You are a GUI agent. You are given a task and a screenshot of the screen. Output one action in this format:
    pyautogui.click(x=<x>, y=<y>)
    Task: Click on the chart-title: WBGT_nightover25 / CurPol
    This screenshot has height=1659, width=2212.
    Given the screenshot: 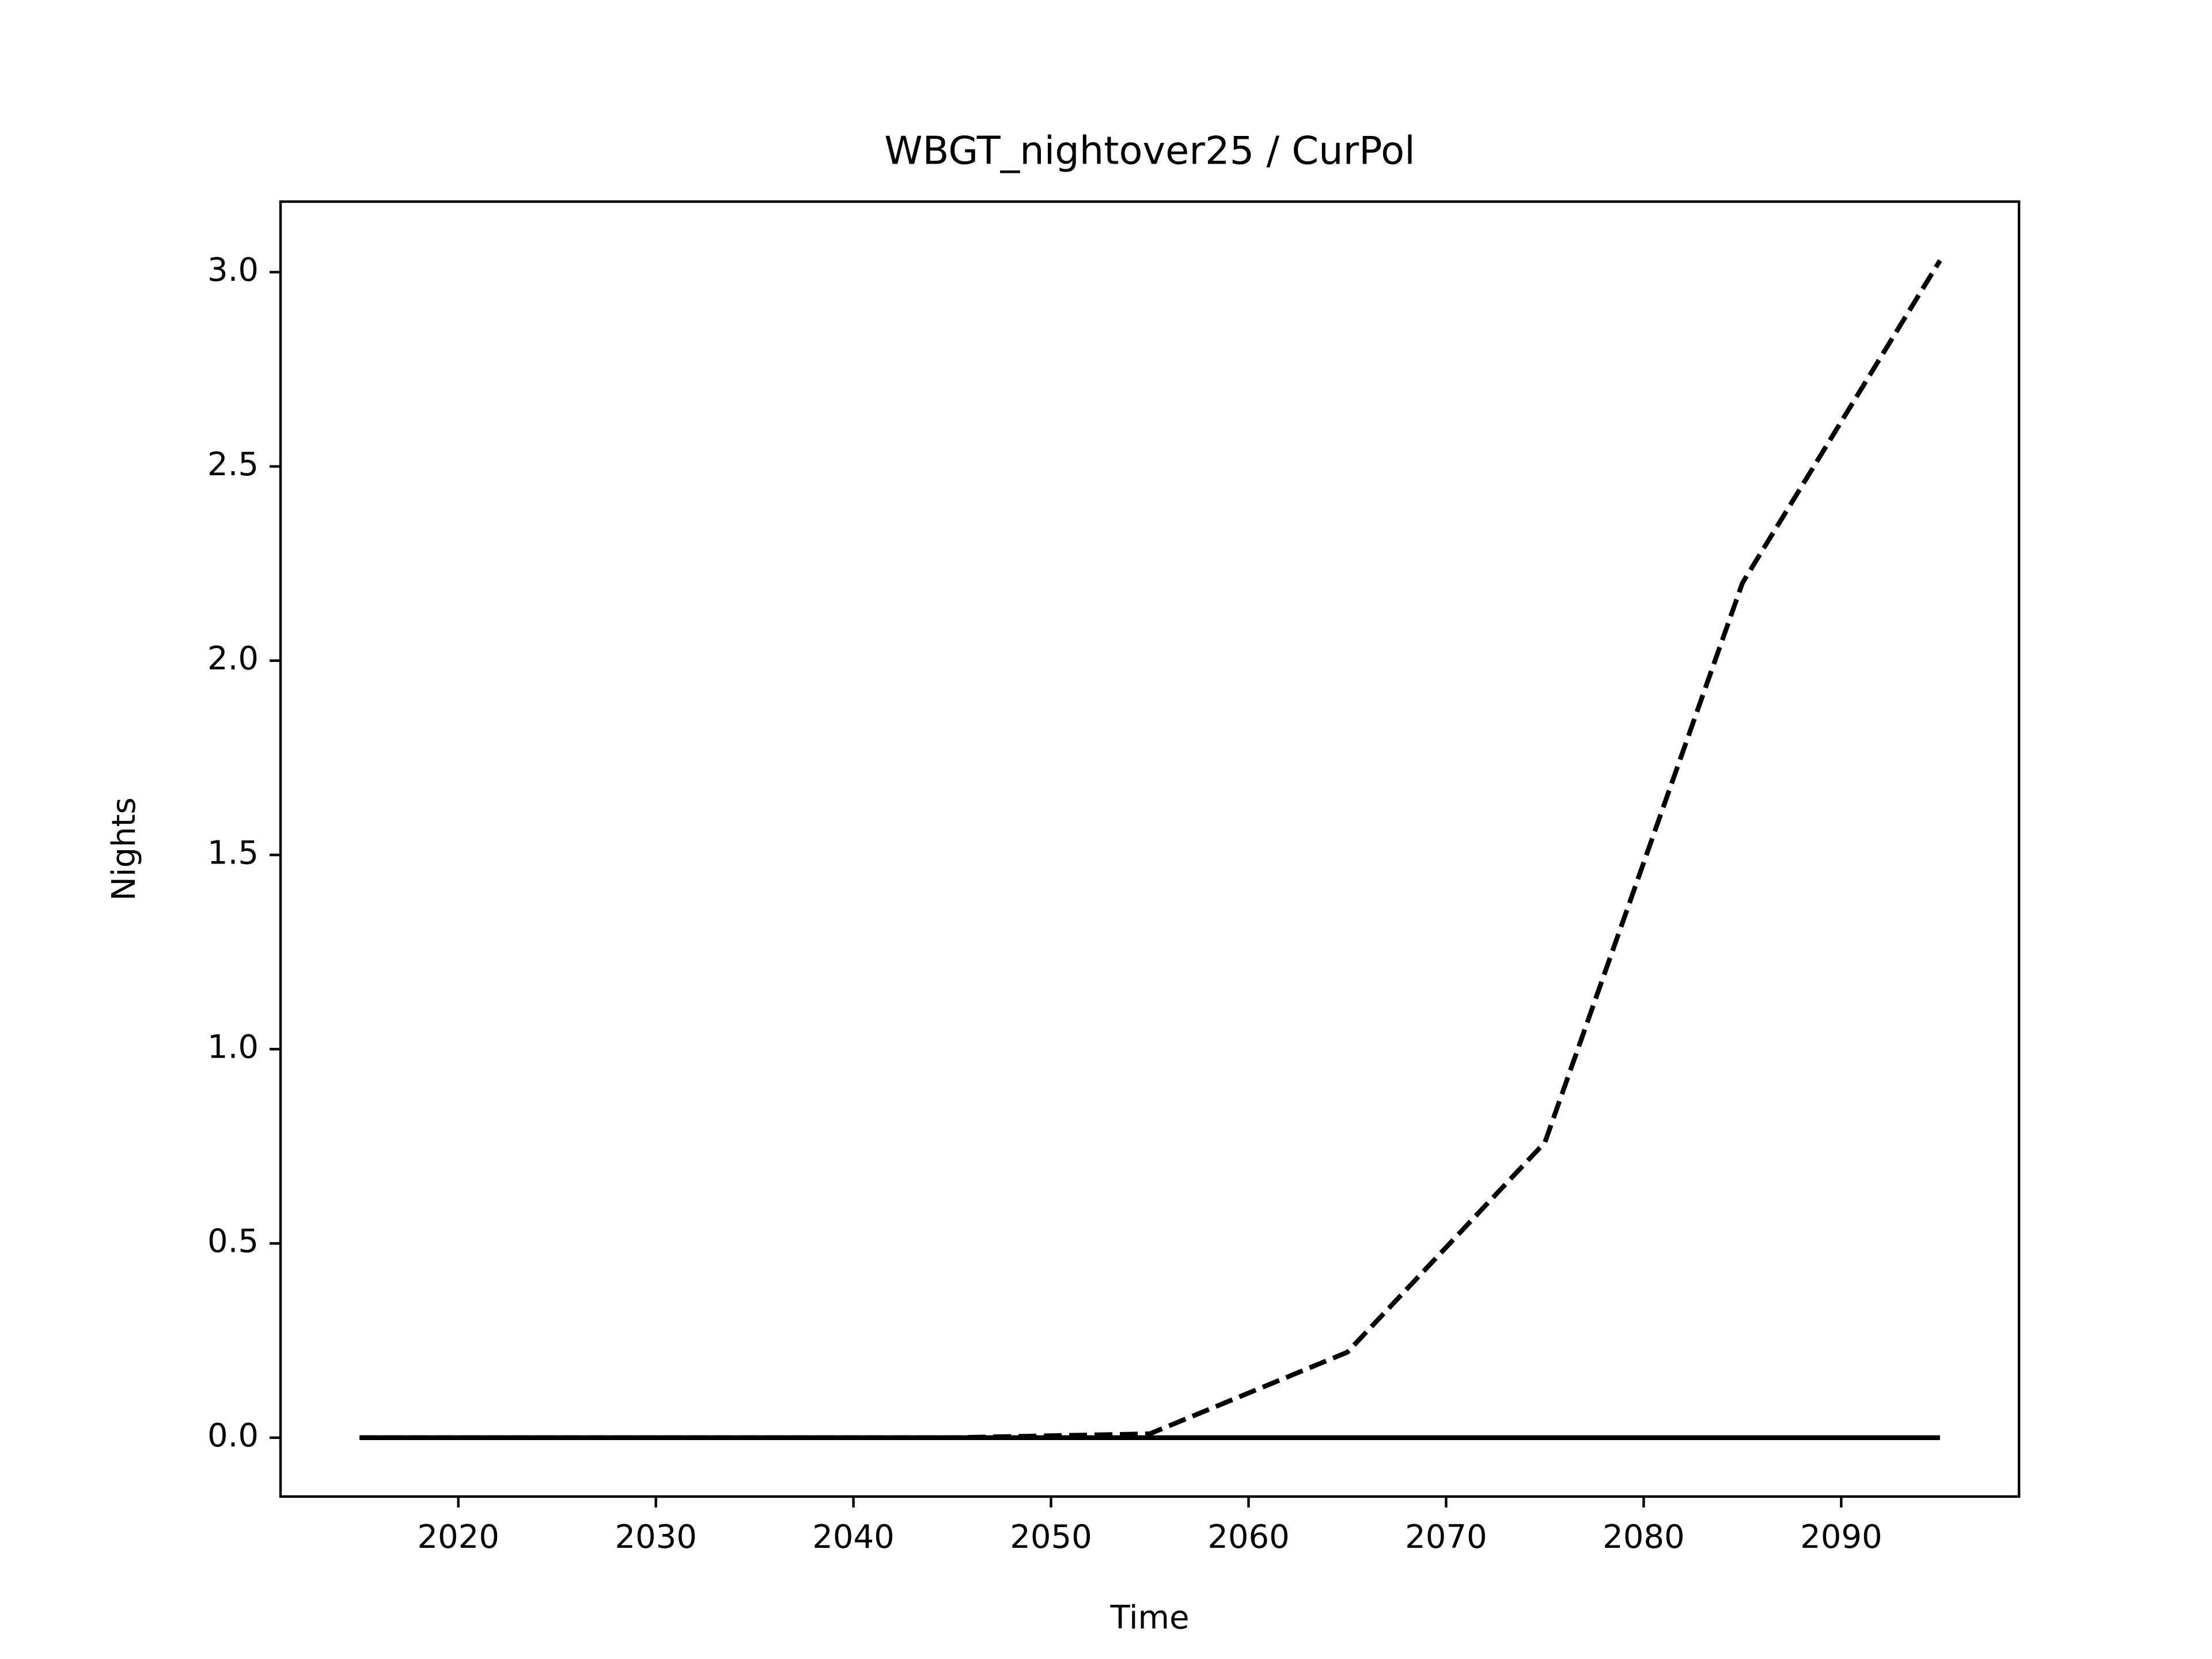 What is the action you would take?
    pyautogui.click(x=1149, y=150)
    